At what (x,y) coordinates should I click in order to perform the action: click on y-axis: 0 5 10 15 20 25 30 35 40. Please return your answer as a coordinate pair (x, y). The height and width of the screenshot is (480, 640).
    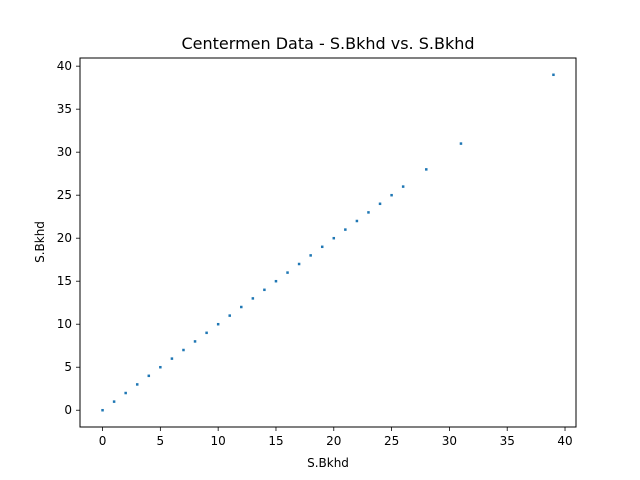
    Looking at the image, I should click on (68, 238).